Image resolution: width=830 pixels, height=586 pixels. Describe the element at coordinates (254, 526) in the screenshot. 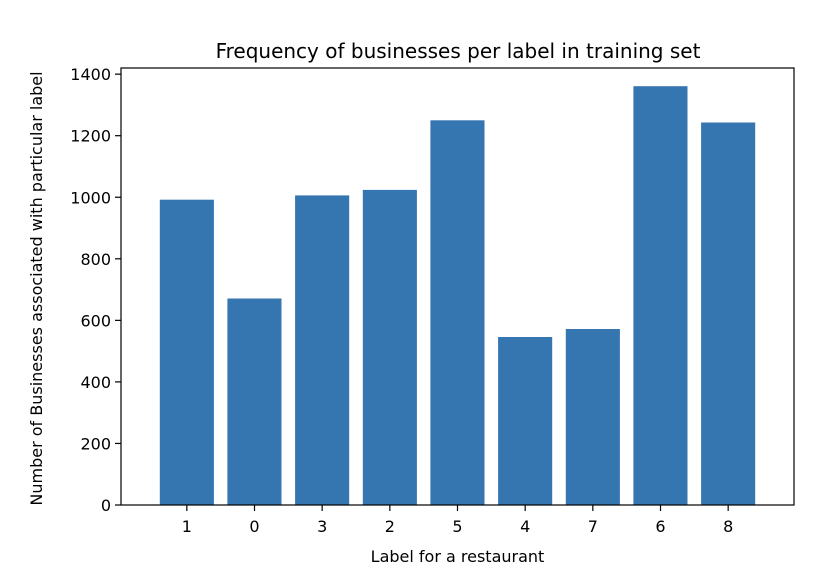

I see `x-tick-label: 0` at that location.